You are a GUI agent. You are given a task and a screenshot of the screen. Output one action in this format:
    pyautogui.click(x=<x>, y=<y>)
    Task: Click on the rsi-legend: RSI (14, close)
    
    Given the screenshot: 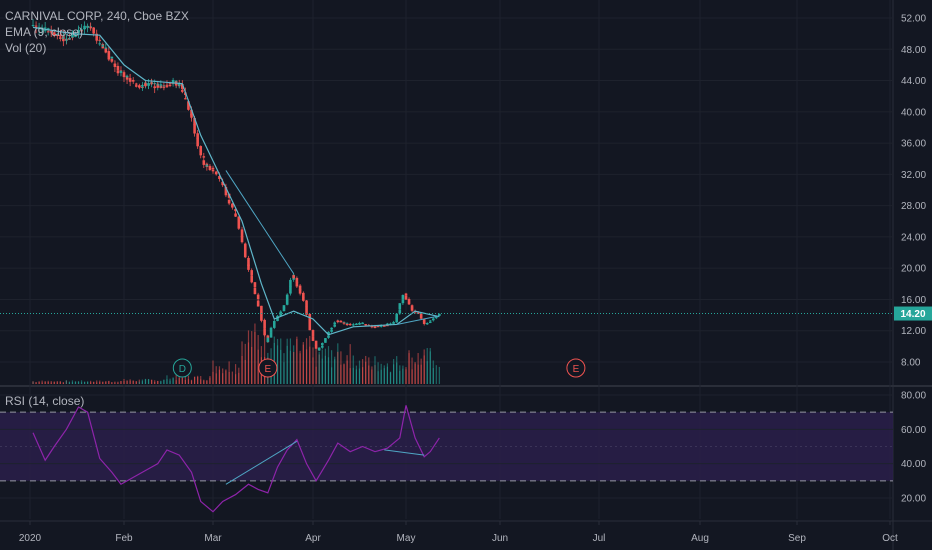 What is the action you would take?
    pyautogui.click(x=45, y=401)
    